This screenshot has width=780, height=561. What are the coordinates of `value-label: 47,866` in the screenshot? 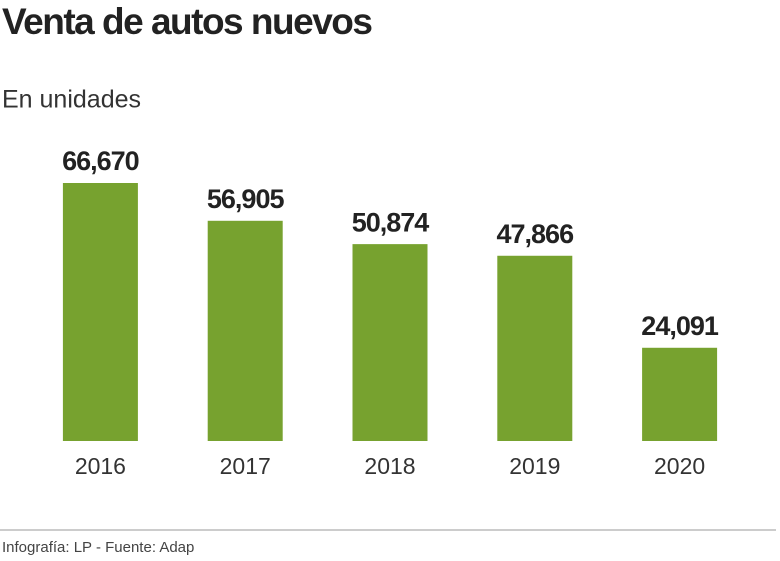 It's located at (536, 234).